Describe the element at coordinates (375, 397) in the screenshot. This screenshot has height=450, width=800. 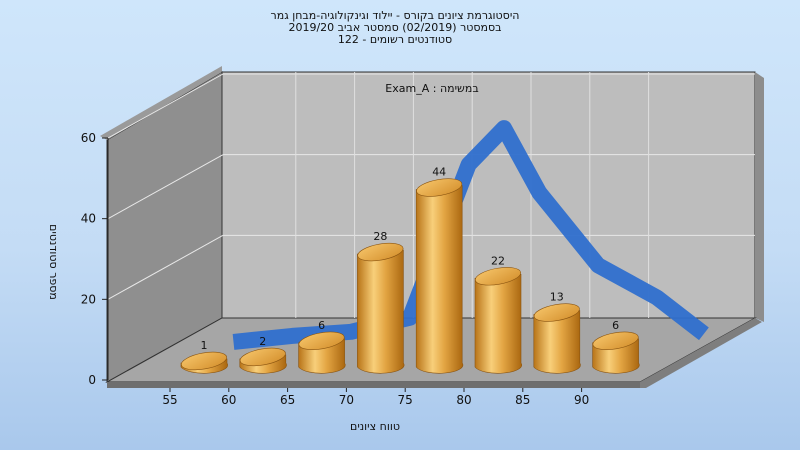
I see `x-axis: 55 60 65 70 75 80 85 90` at that location.